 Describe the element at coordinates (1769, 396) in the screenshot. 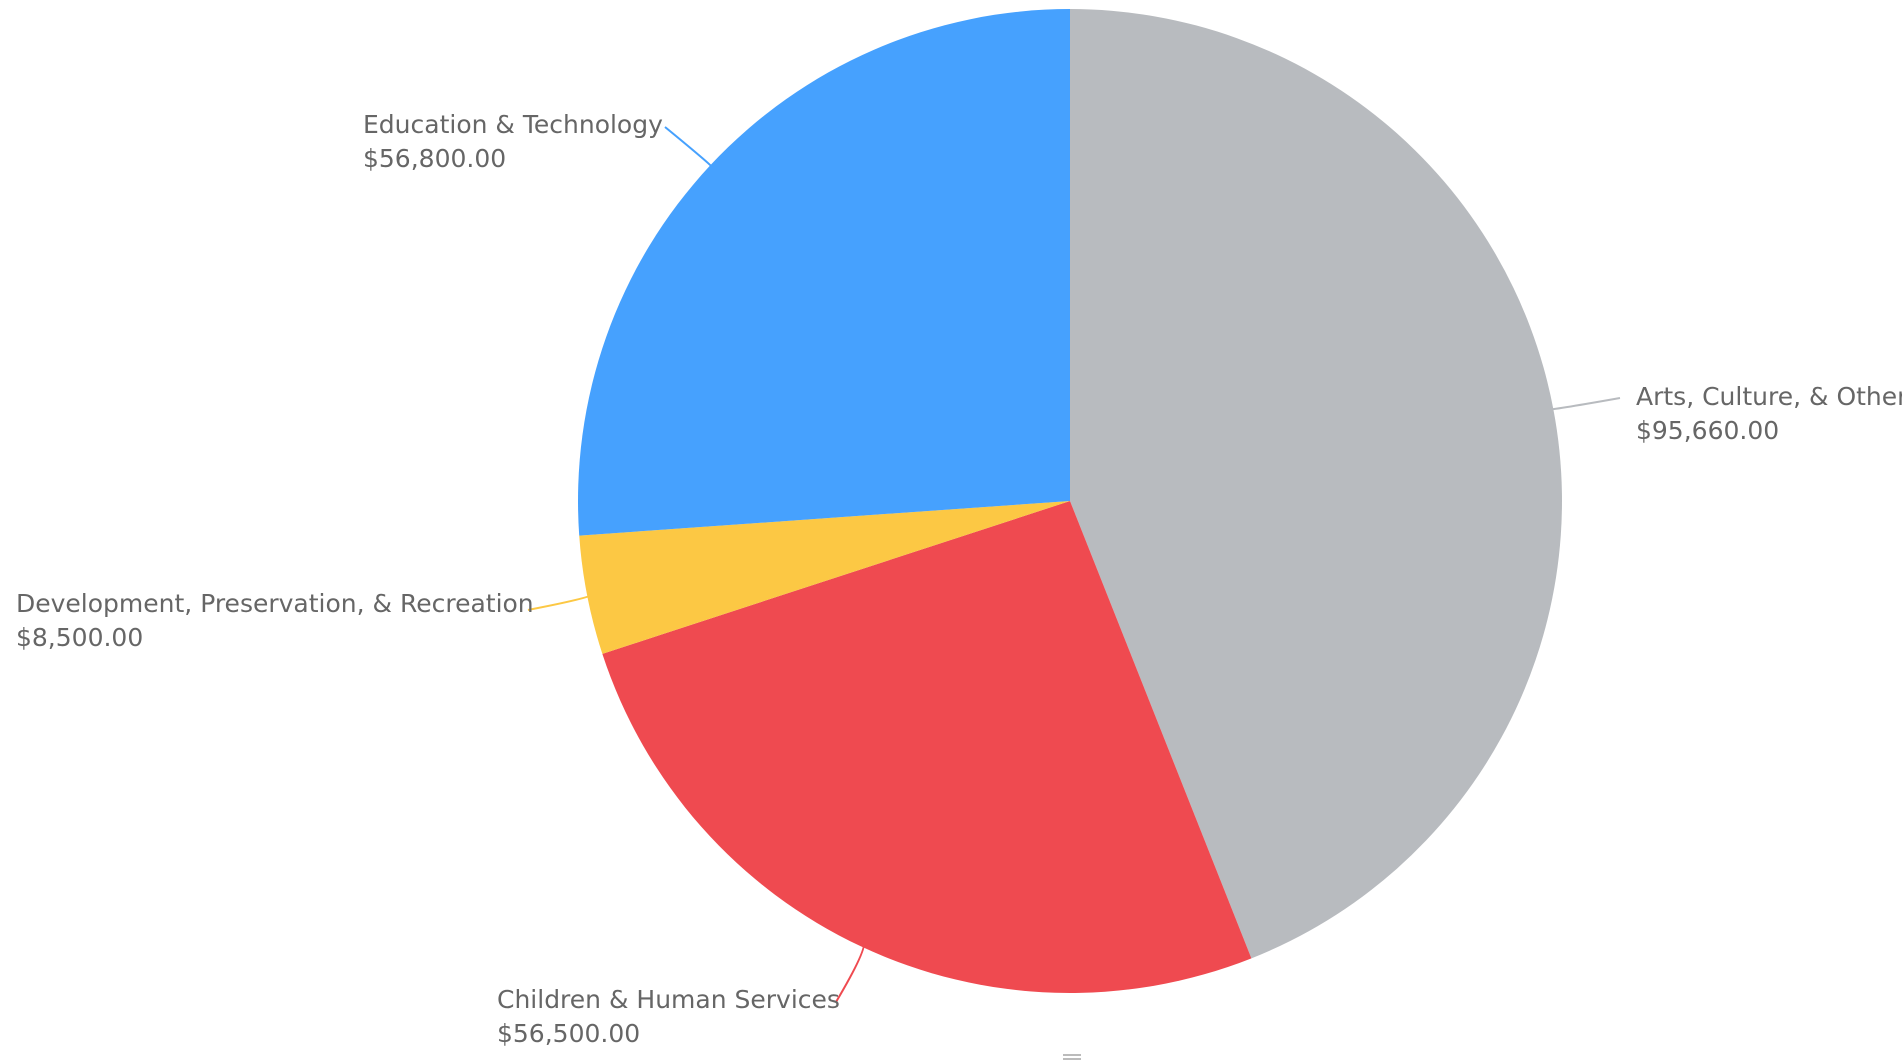

I see `slice-label-0: Arts, Culture, & Other` at that location.